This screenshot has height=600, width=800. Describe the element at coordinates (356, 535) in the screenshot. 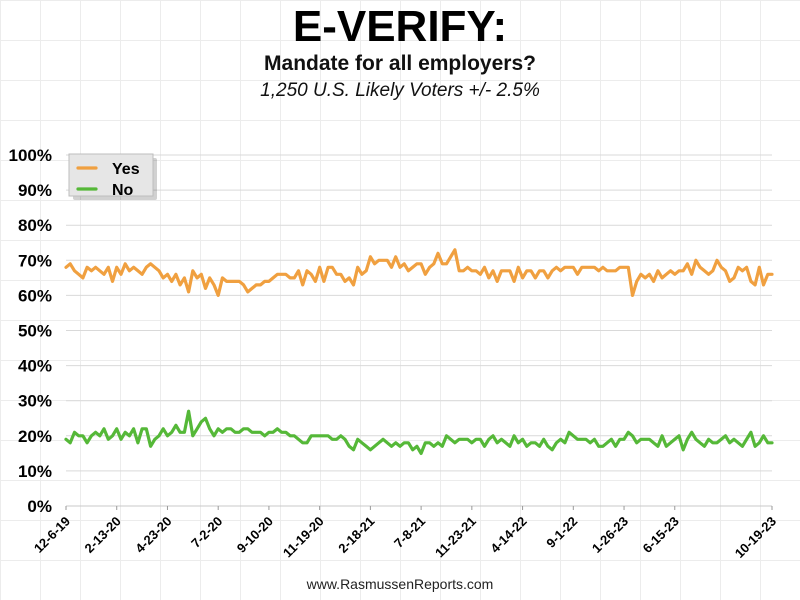

I see `x-tick-label: 2-18-21` at that location.